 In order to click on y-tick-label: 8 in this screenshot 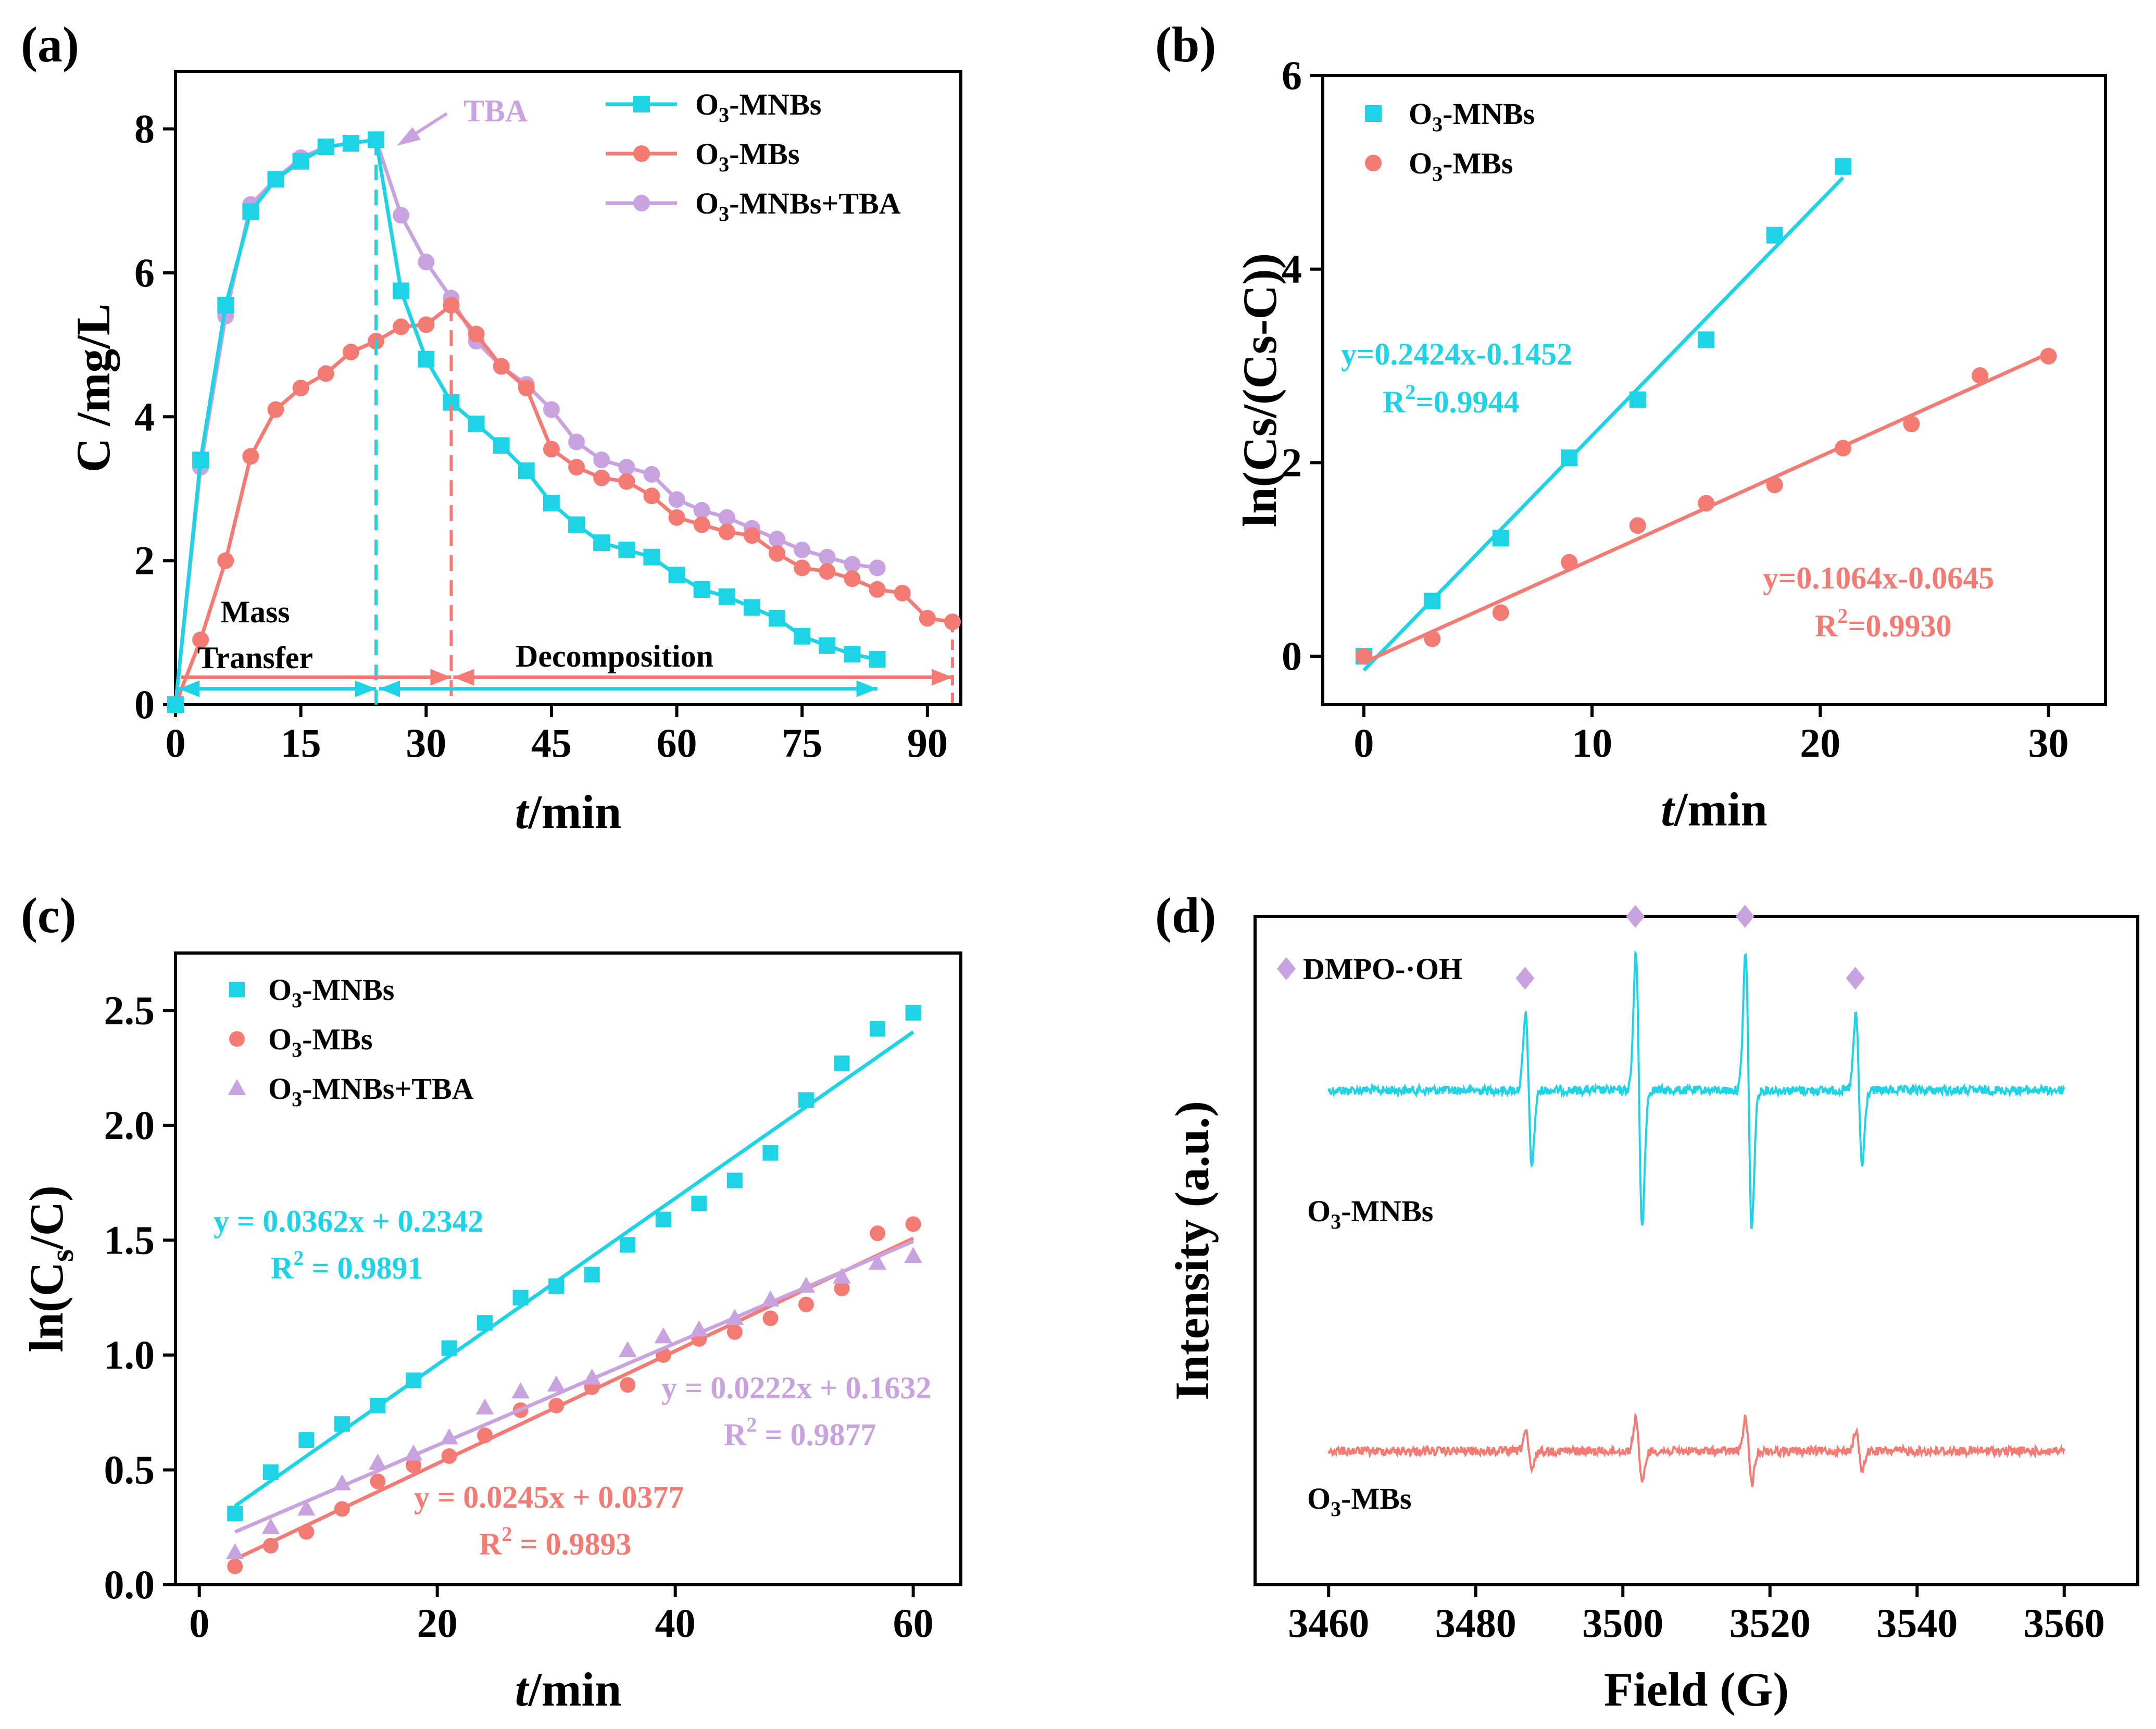, I will do `click(144, 129)`.